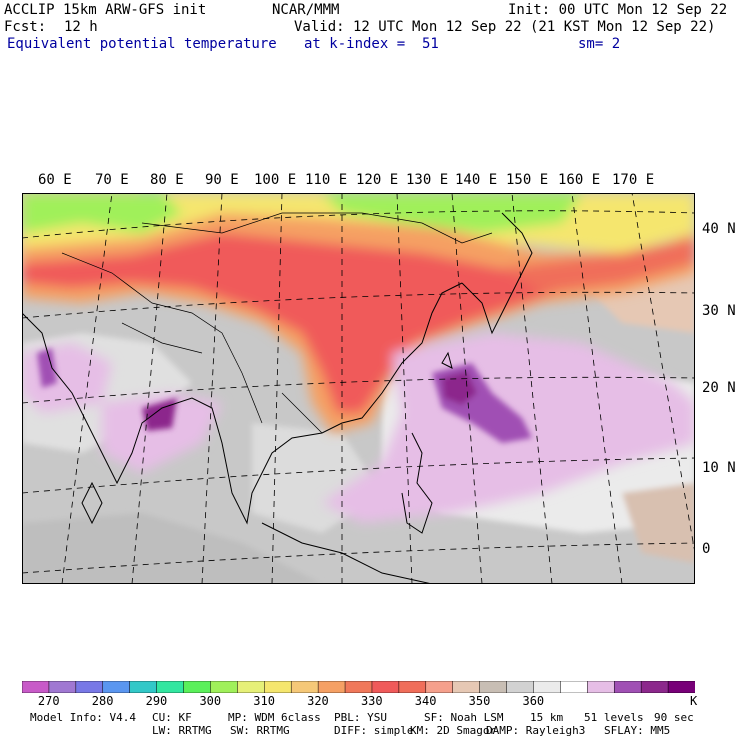 The height and width of the screenshot is (740, 740). I want to click on grey-patch-south, so click(172, 548).